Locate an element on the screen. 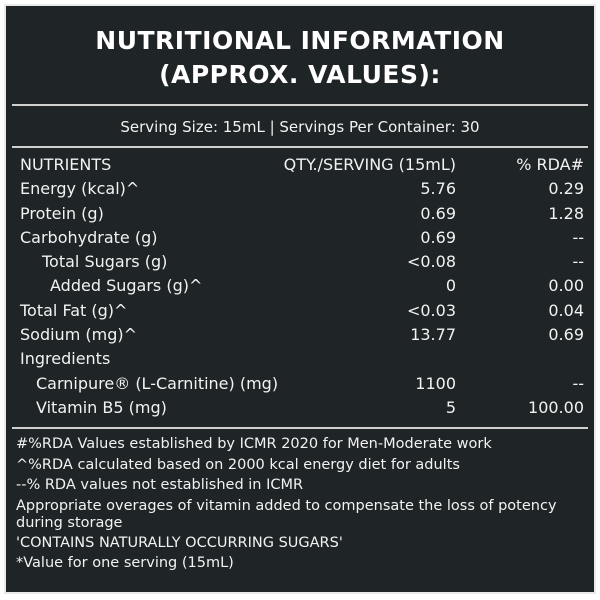  title-line-1: NUTRITIONAL INFORMATION is located at coordinates (300, 40).